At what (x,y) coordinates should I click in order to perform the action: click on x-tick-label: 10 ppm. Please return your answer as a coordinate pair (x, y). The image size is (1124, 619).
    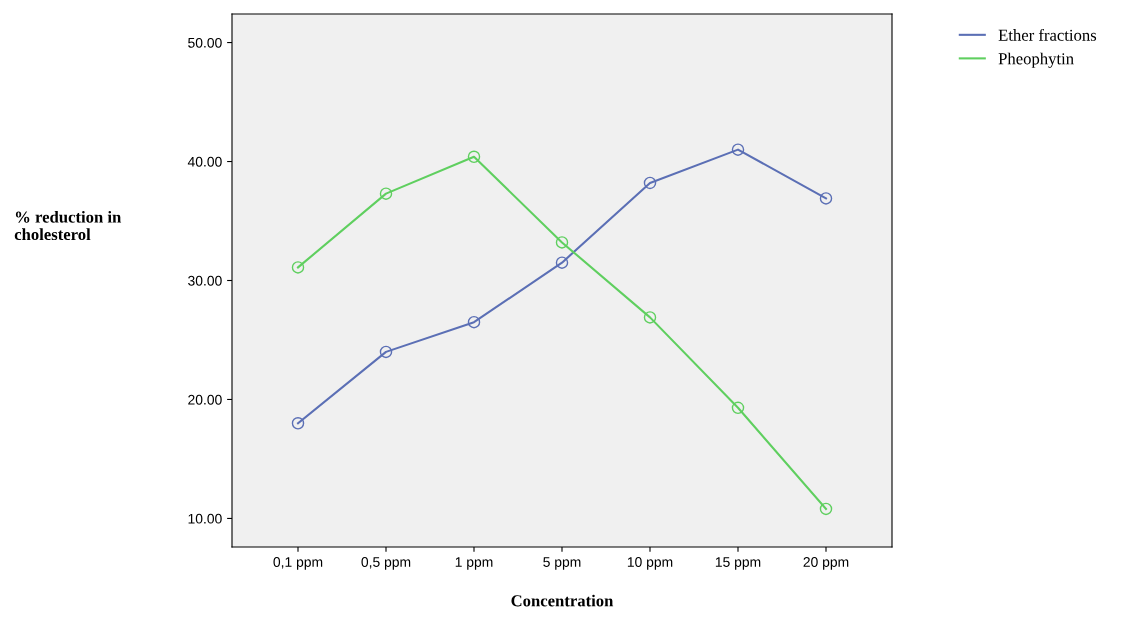
    Looking at the image, I should click on (650, 563).